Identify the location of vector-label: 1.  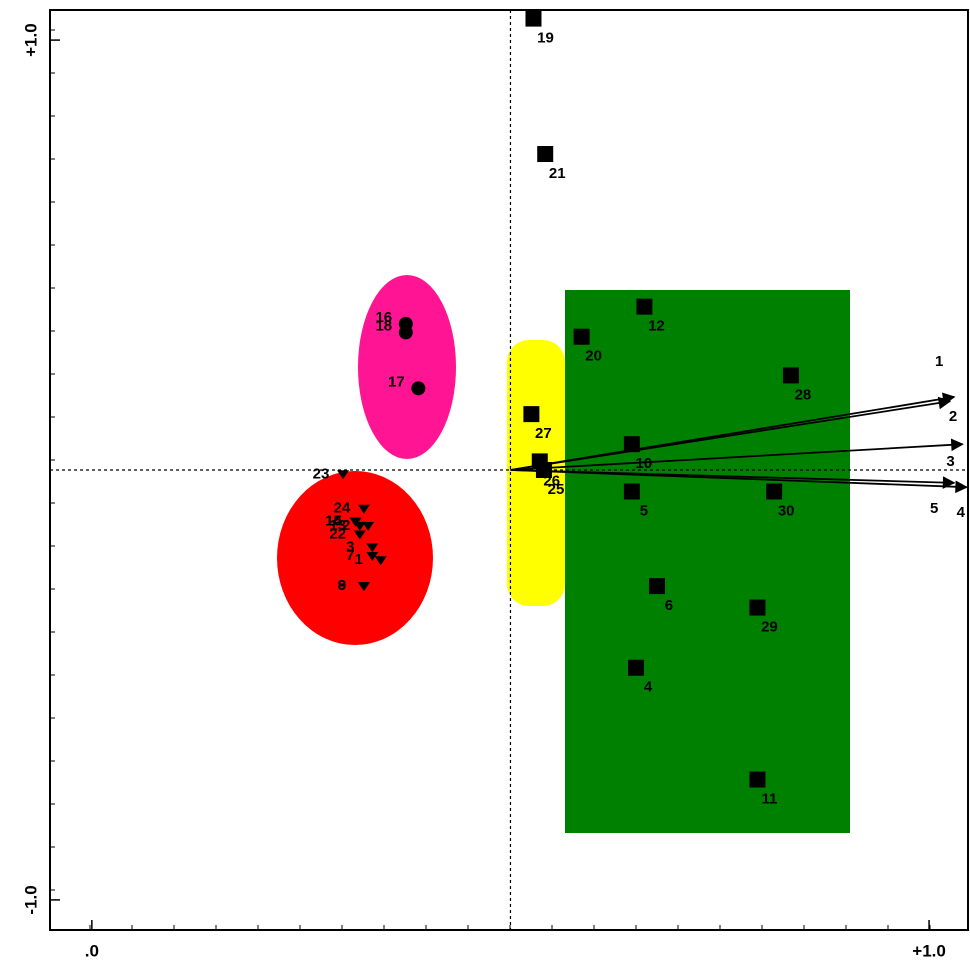
(939, 361).